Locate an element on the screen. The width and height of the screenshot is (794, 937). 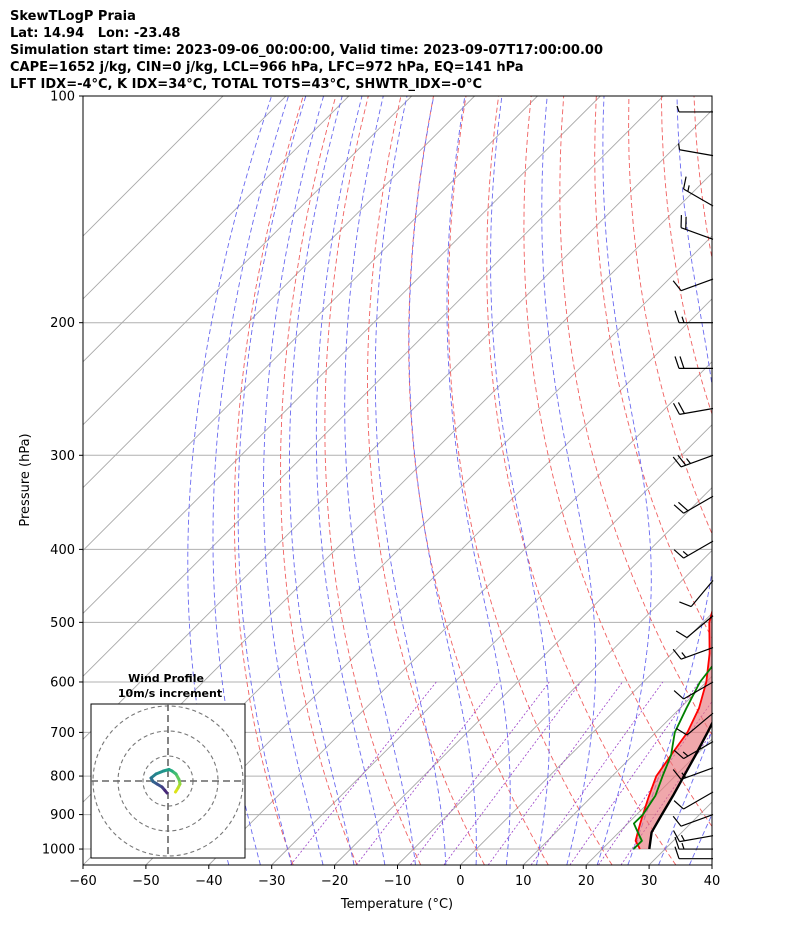
dewpoint-line is located at coordinates (672, 757).